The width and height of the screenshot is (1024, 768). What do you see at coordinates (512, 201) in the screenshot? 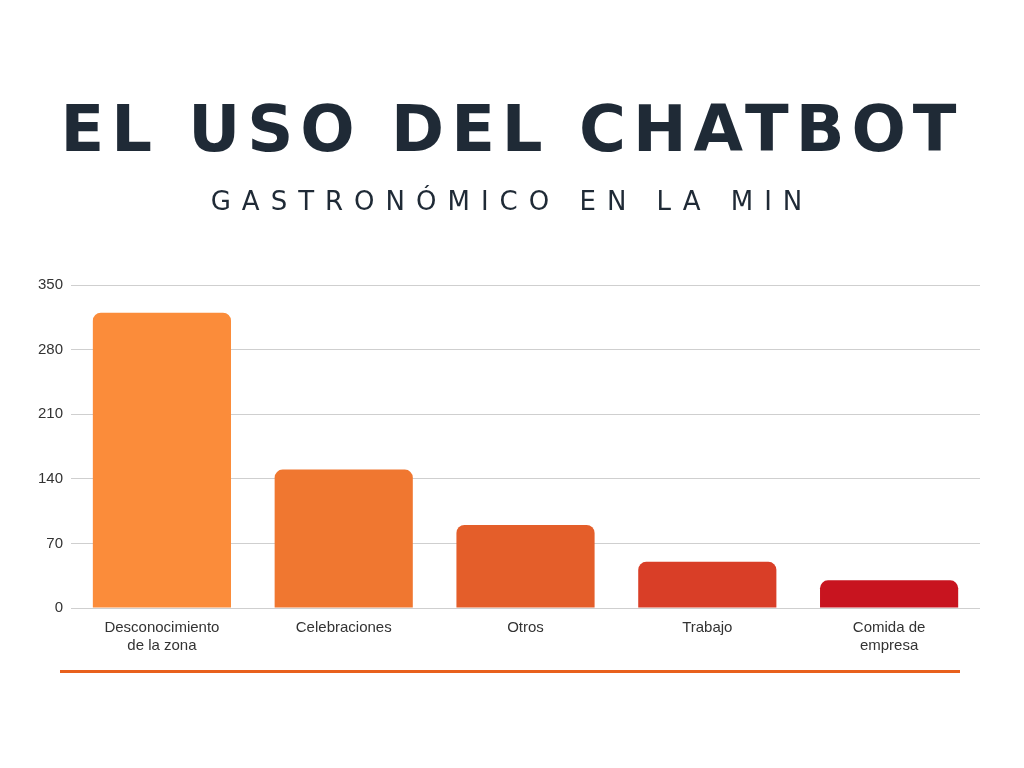
I see `chart-subtitle: GASTRONÓMICO EN LA MIN` at bounding box center [512, 201].